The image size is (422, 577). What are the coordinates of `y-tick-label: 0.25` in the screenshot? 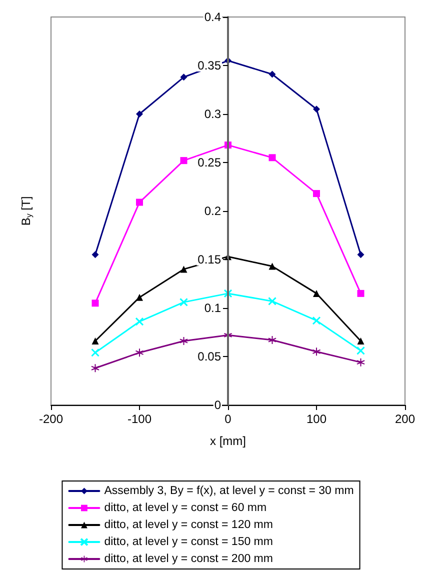 It's located at (210, 163).